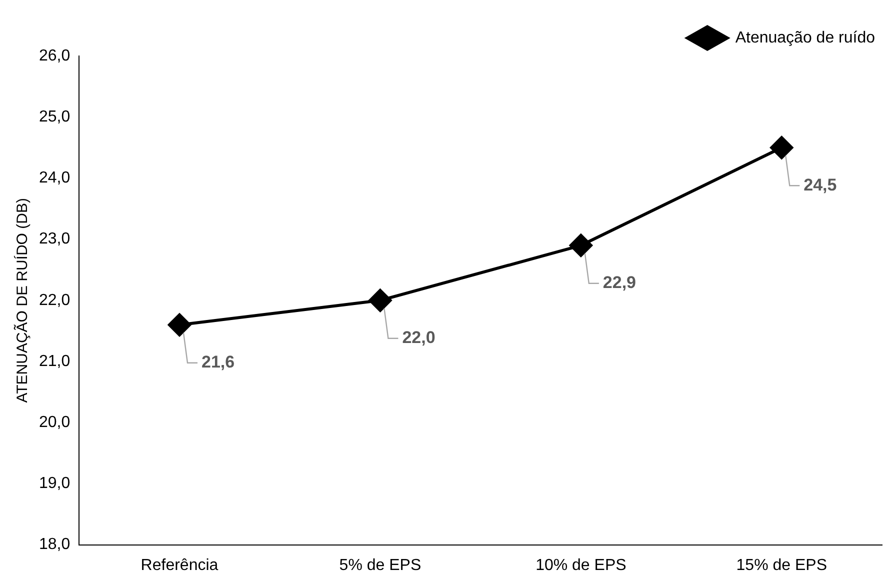  Describe the element at coordinates (820, 184) in the screenshot. I see `data-label: 24,5` at that location.